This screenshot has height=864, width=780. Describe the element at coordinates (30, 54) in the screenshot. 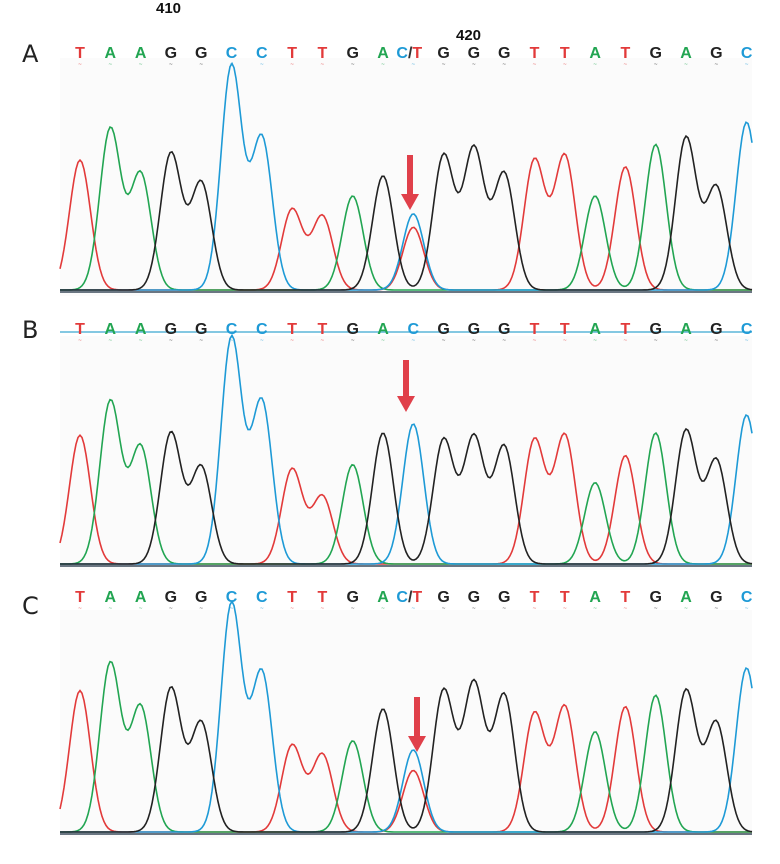

I see `panel-label-a: A` at that location.